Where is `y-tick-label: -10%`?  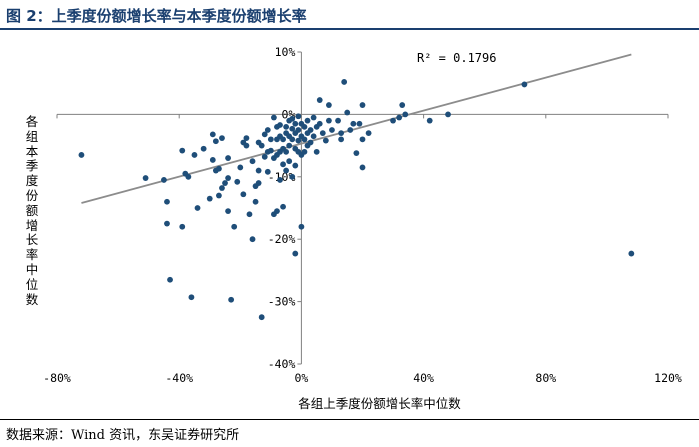 y-tick-label: -10% is located at coordinates (282, 177).